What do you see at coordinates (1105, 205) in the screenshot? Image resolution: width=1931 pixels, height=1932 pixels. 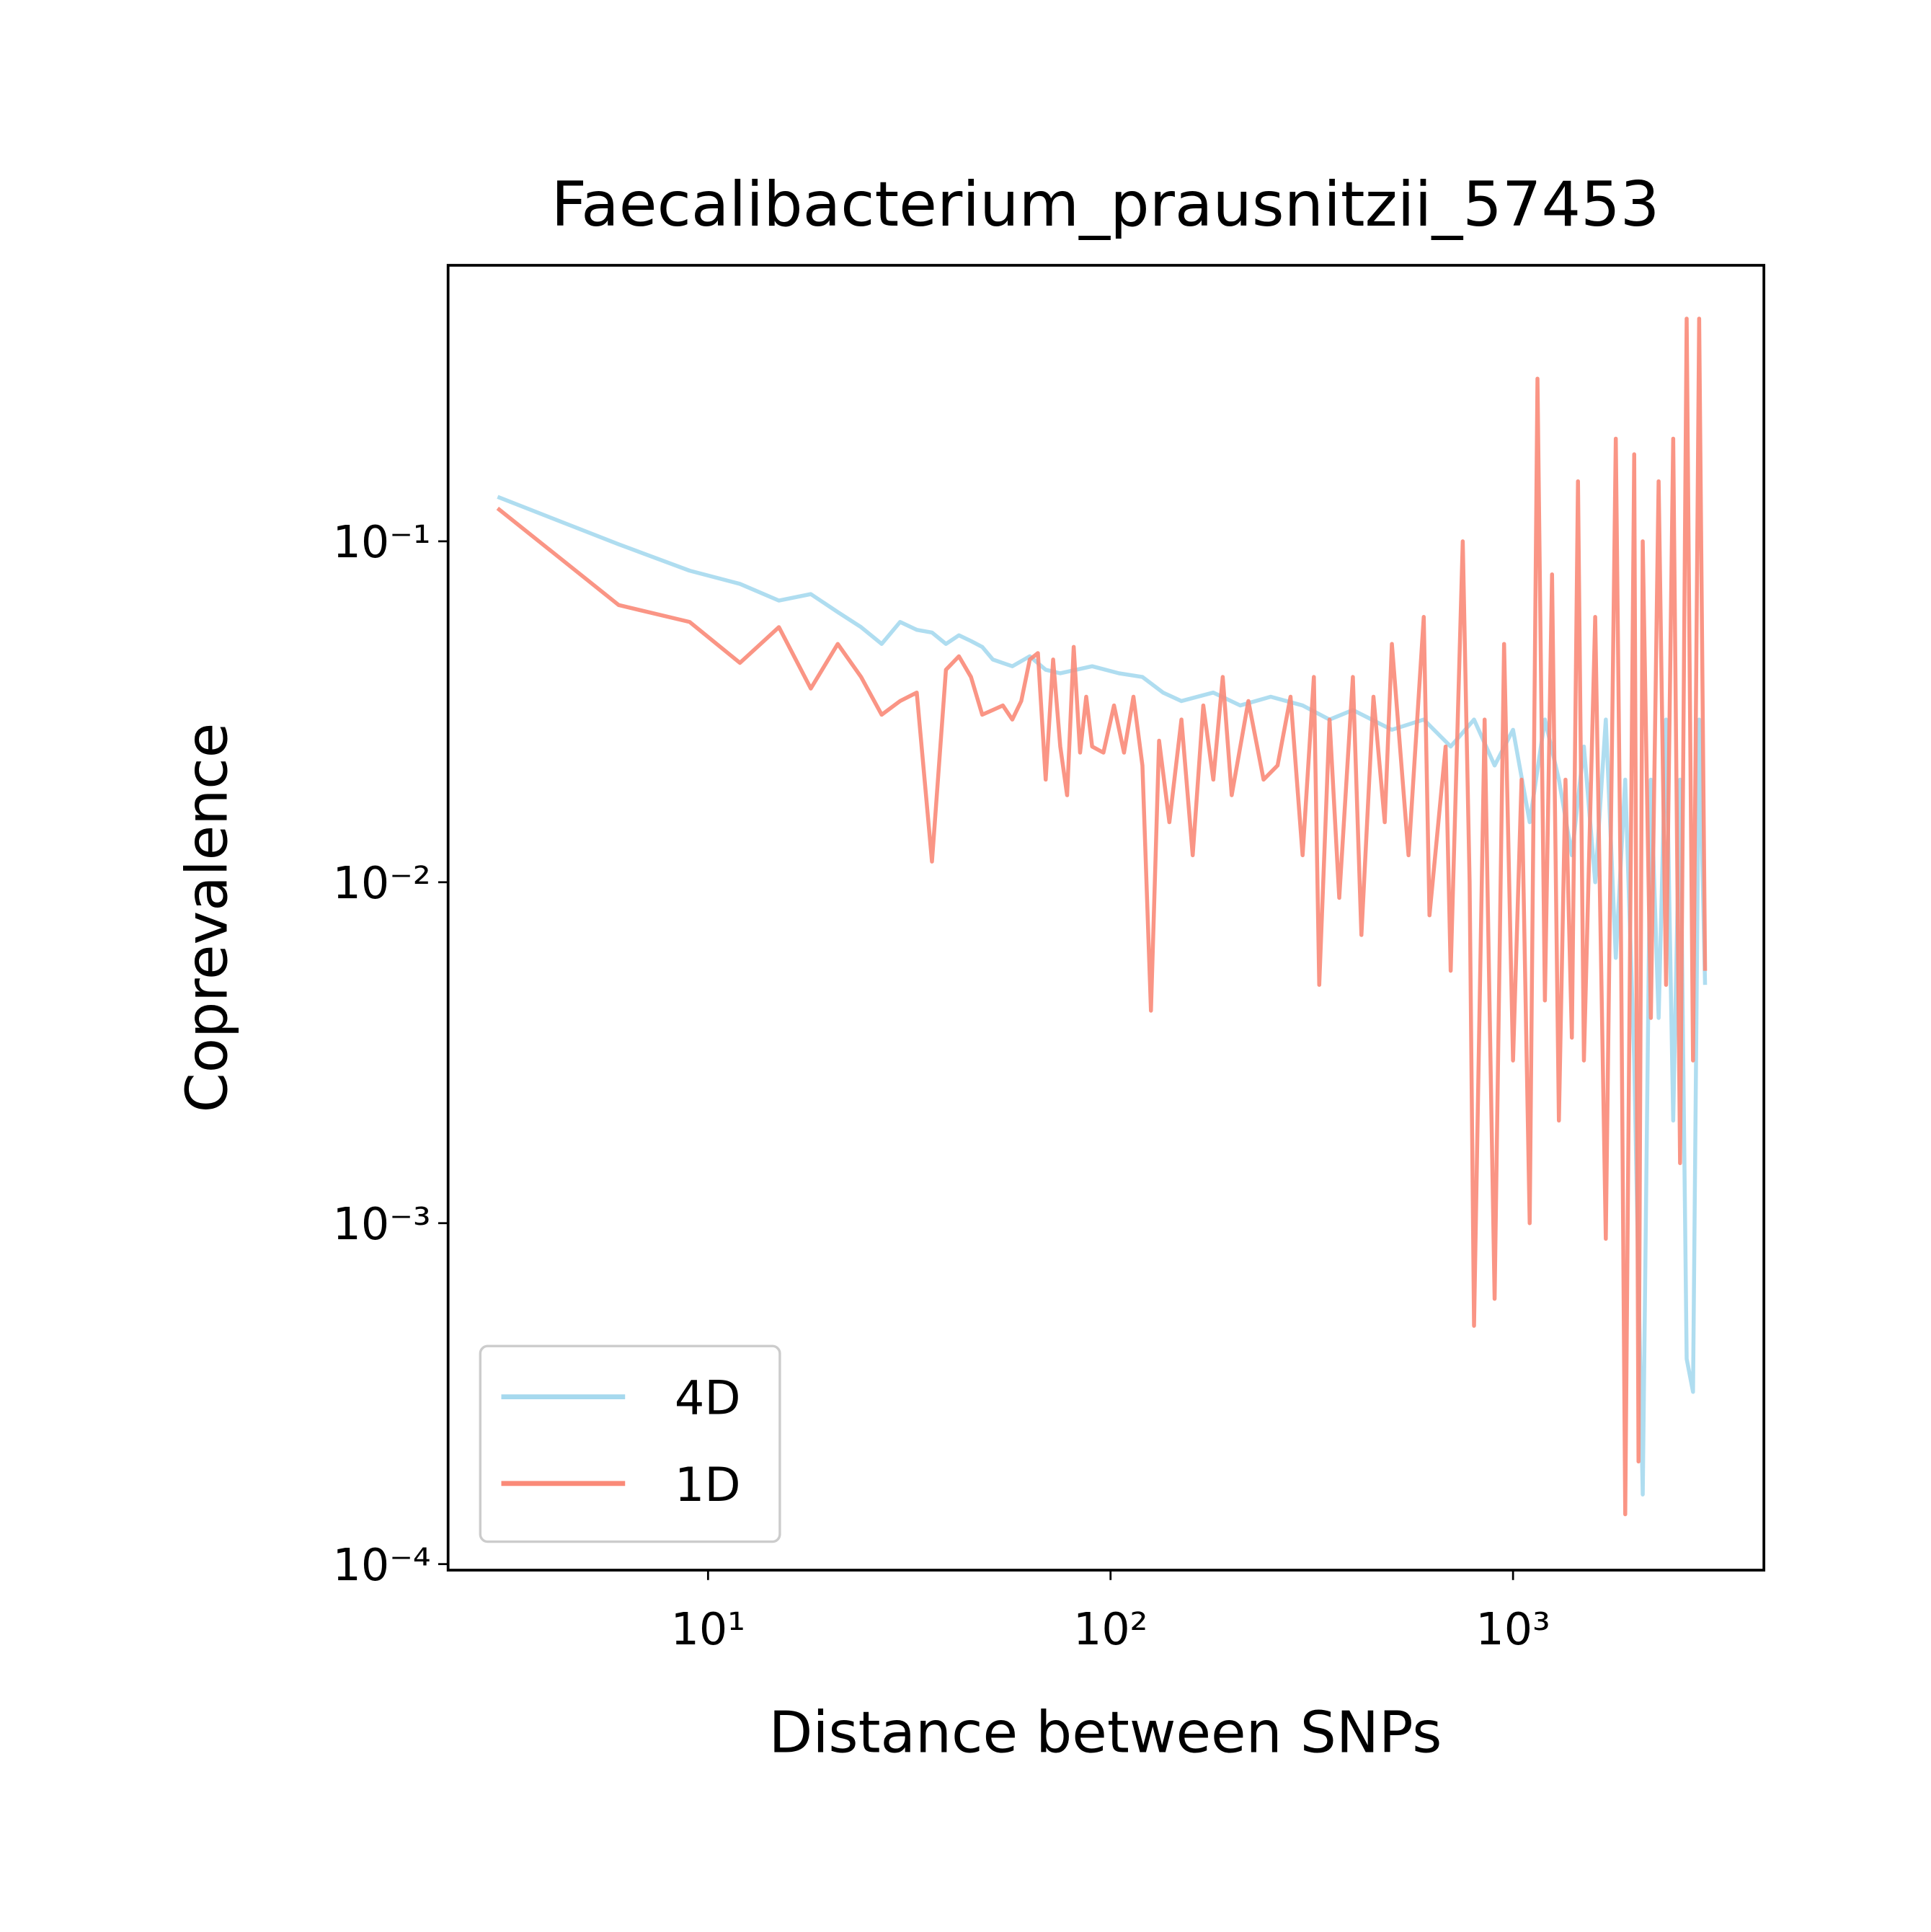 I see `chart-title: Faecalibacterium_prausnitzii_57453` at bounding box center [1105, 205].